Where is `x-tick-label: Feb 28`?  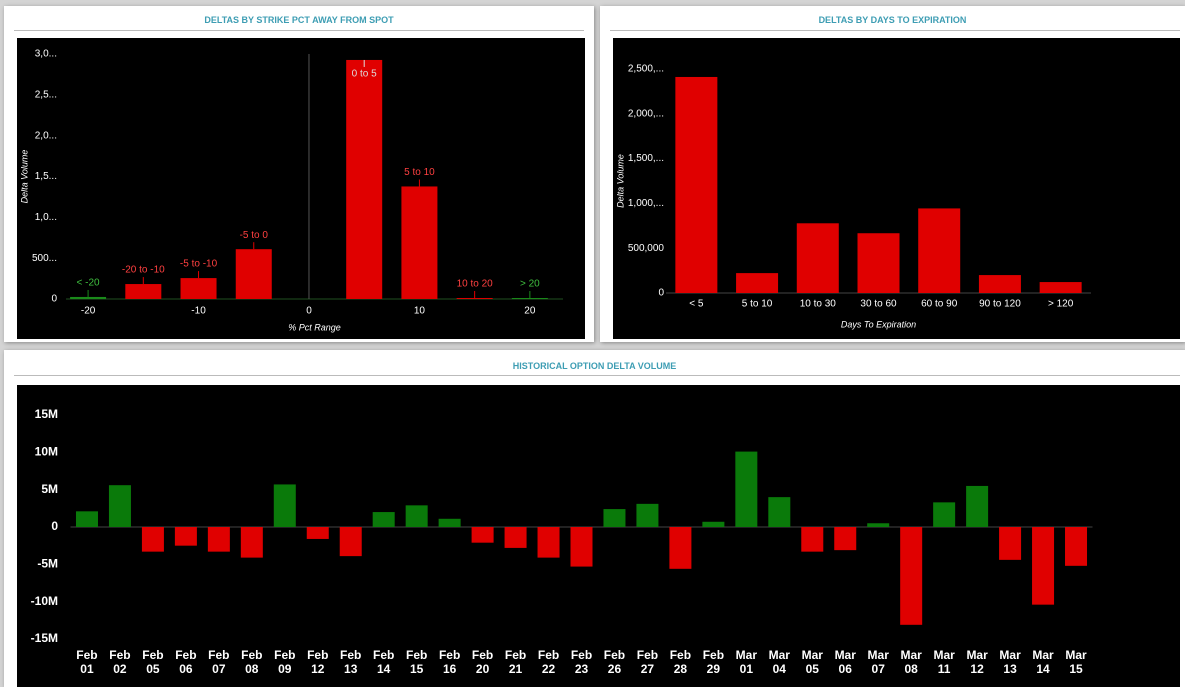
x-tick-label: Feb 28 is located at coordinates (680, 662).